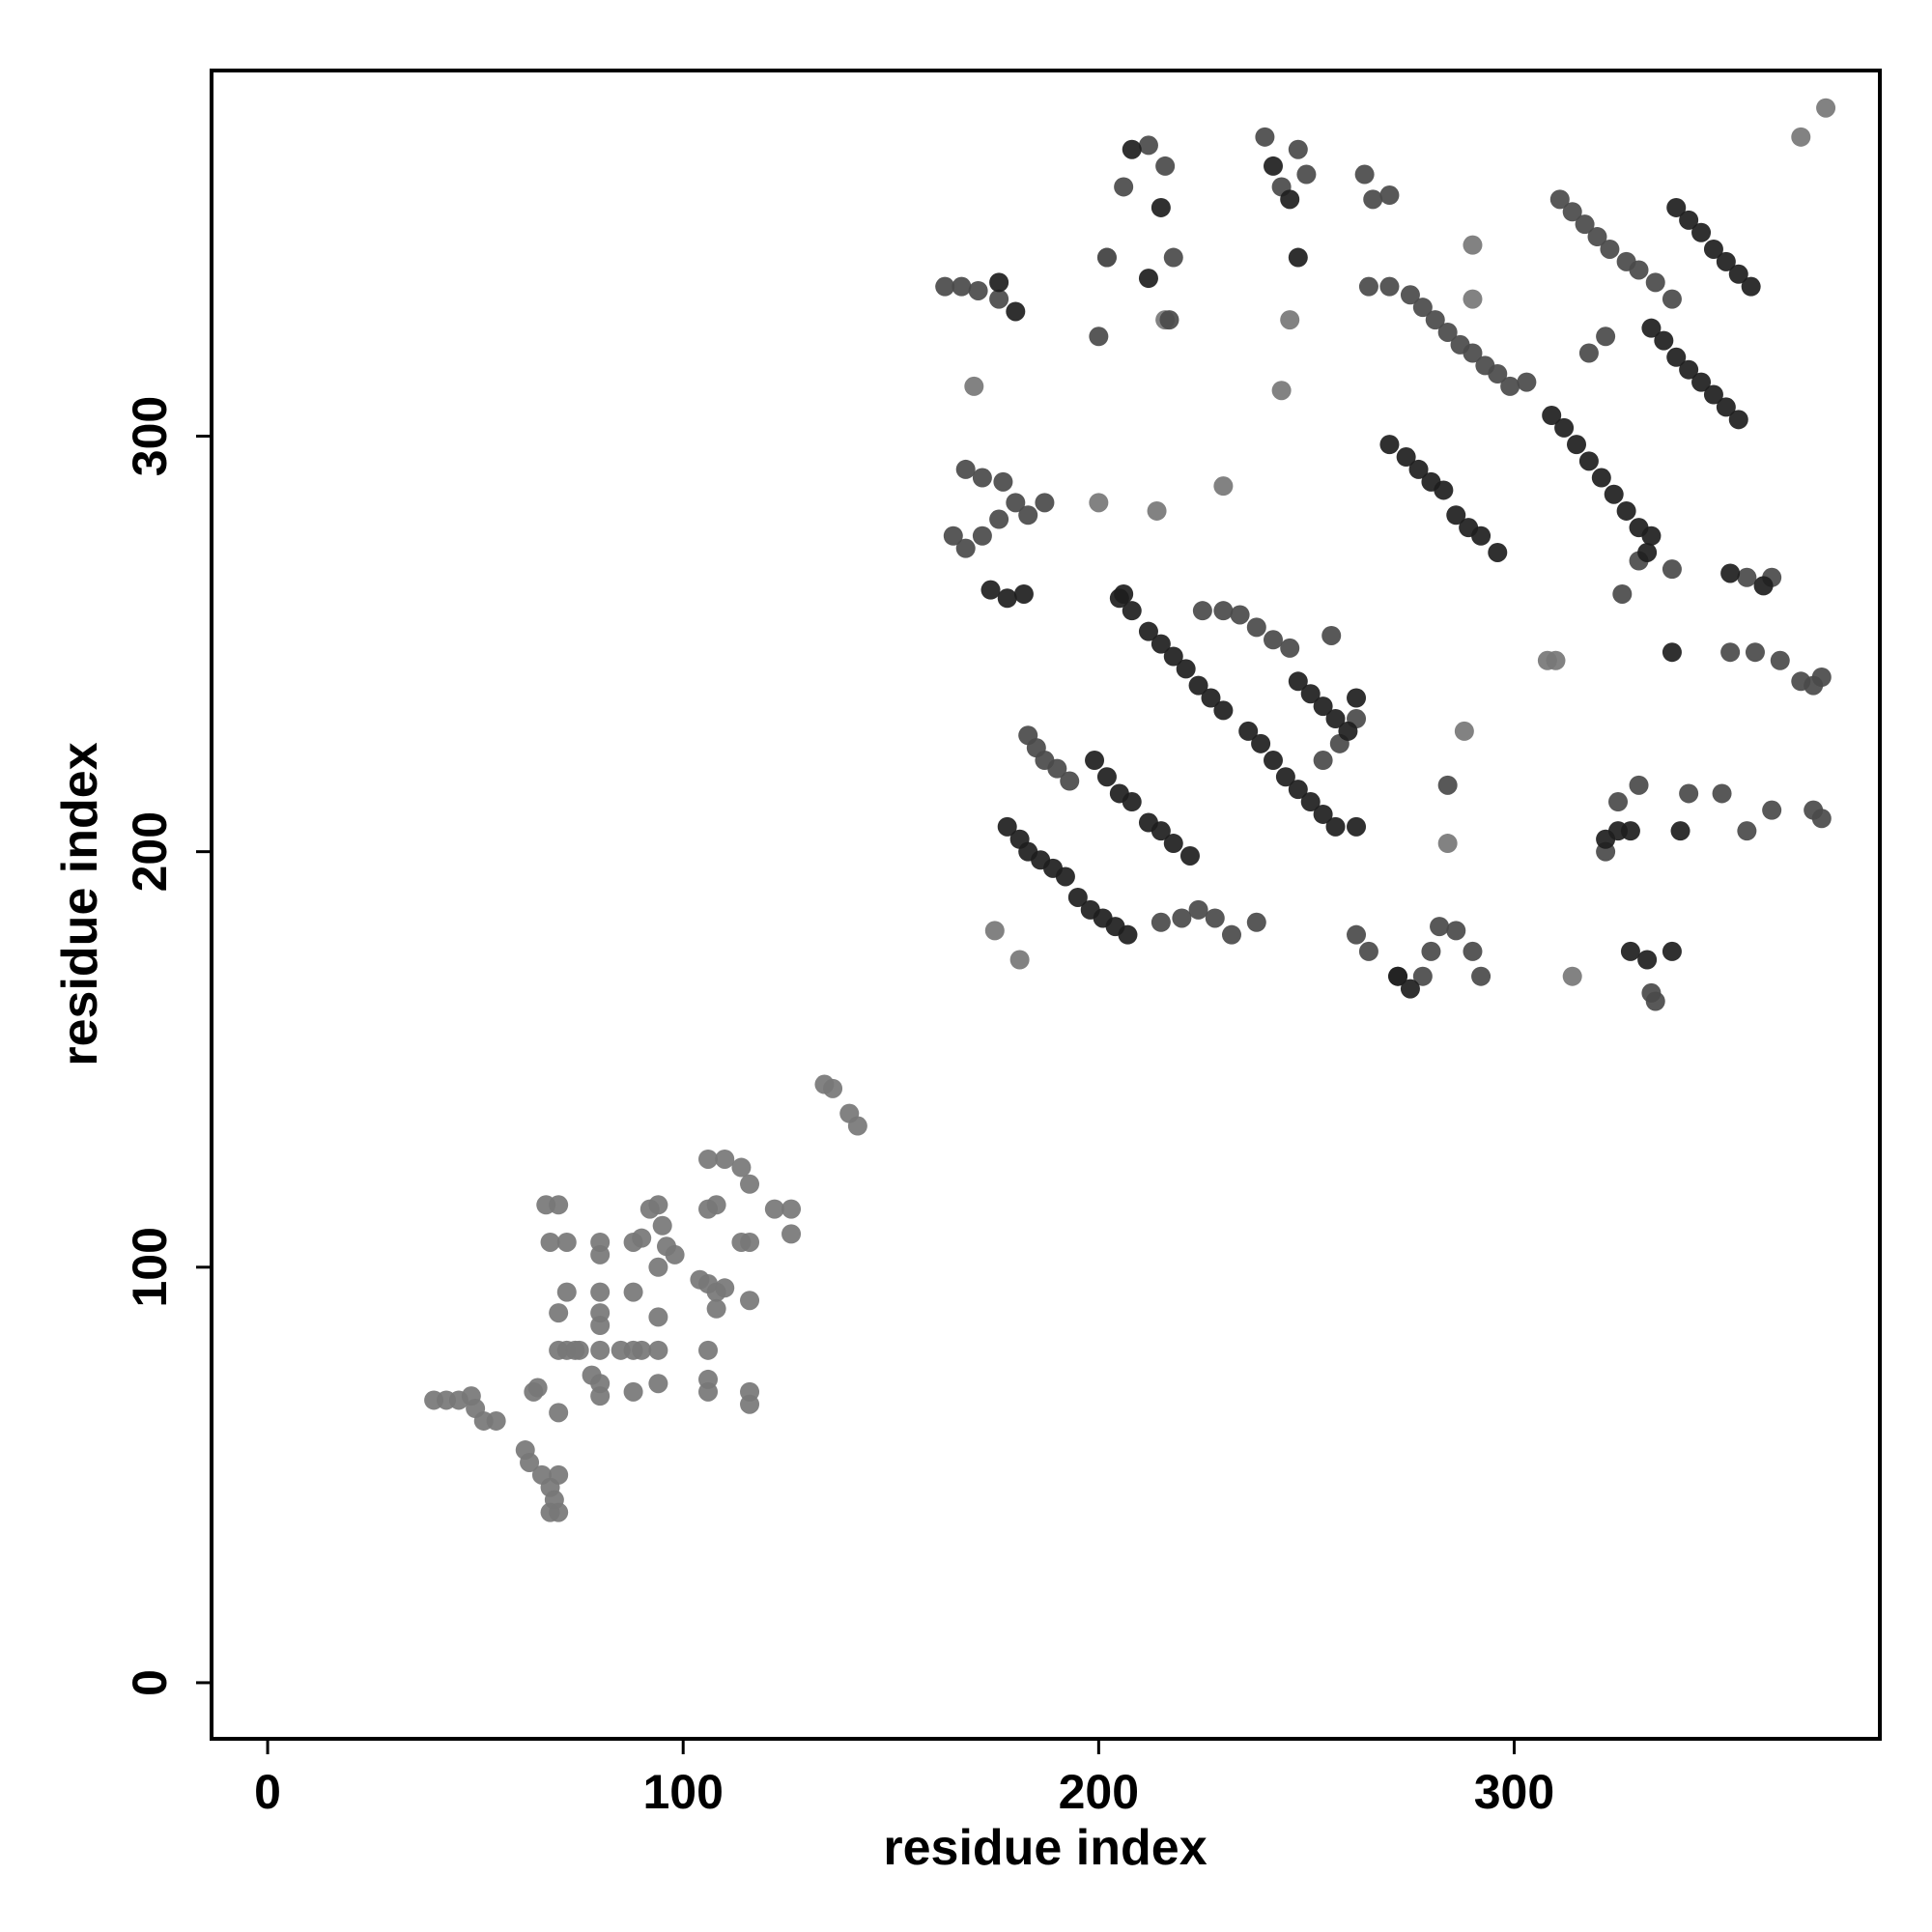 Image resolution: width=1932 pixels, height=1932 pixels. What do you see at coordinates (150, 1267) in the screenshot?
I see `y-tick-label: 100` at bounding box center [150, 1267].